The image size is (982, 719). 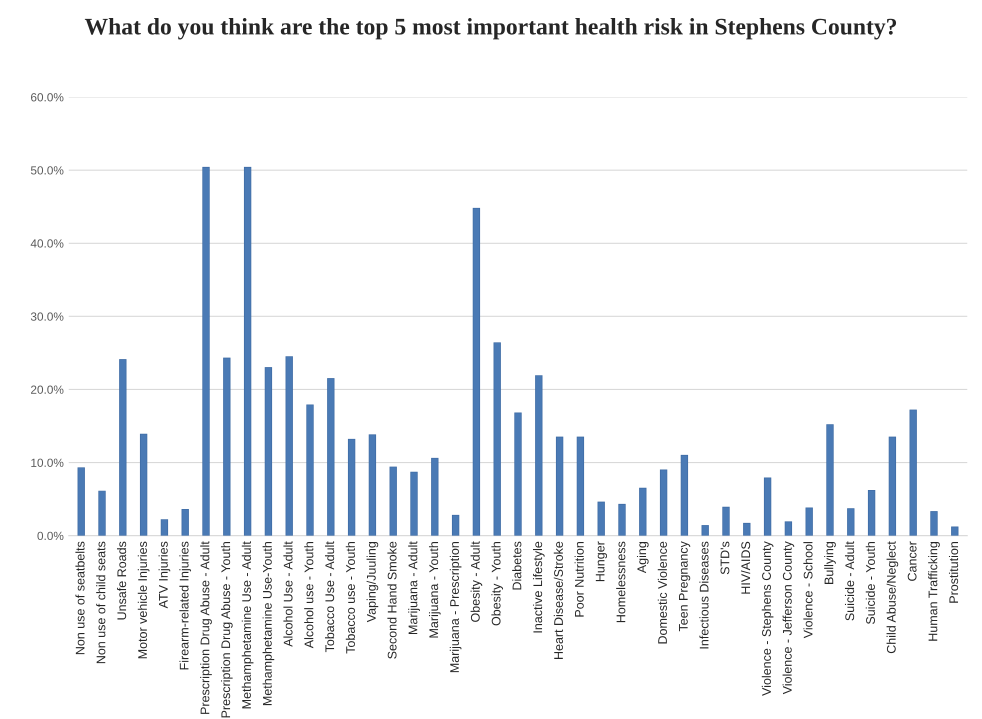 What do you see at coordinates (47, 316) in the screenshot?
I see `y-tick-label: 30.0%` at bounding box center [47, 316].